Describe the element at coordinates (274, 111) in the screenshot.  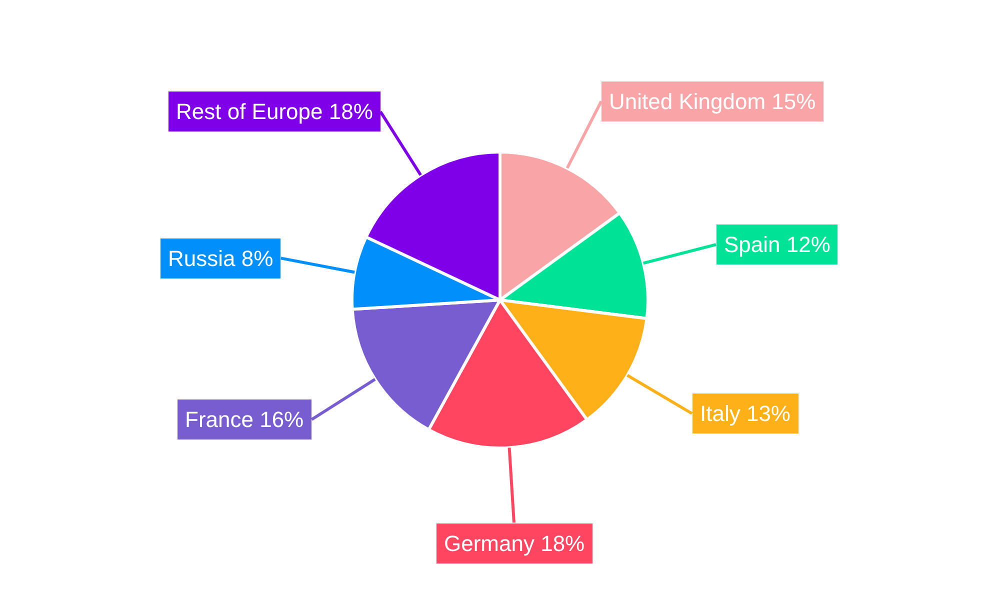
I see `slice-label: Rest of Europe 18%` at that location.